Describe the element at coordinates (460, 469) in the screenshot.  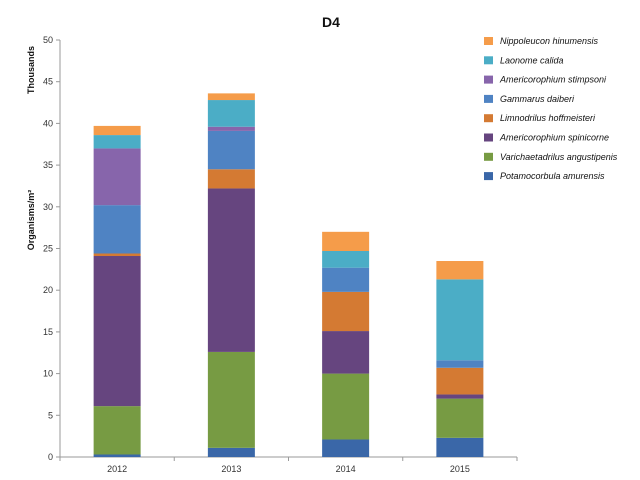
I see `x-tick-label: 2015` at that location.